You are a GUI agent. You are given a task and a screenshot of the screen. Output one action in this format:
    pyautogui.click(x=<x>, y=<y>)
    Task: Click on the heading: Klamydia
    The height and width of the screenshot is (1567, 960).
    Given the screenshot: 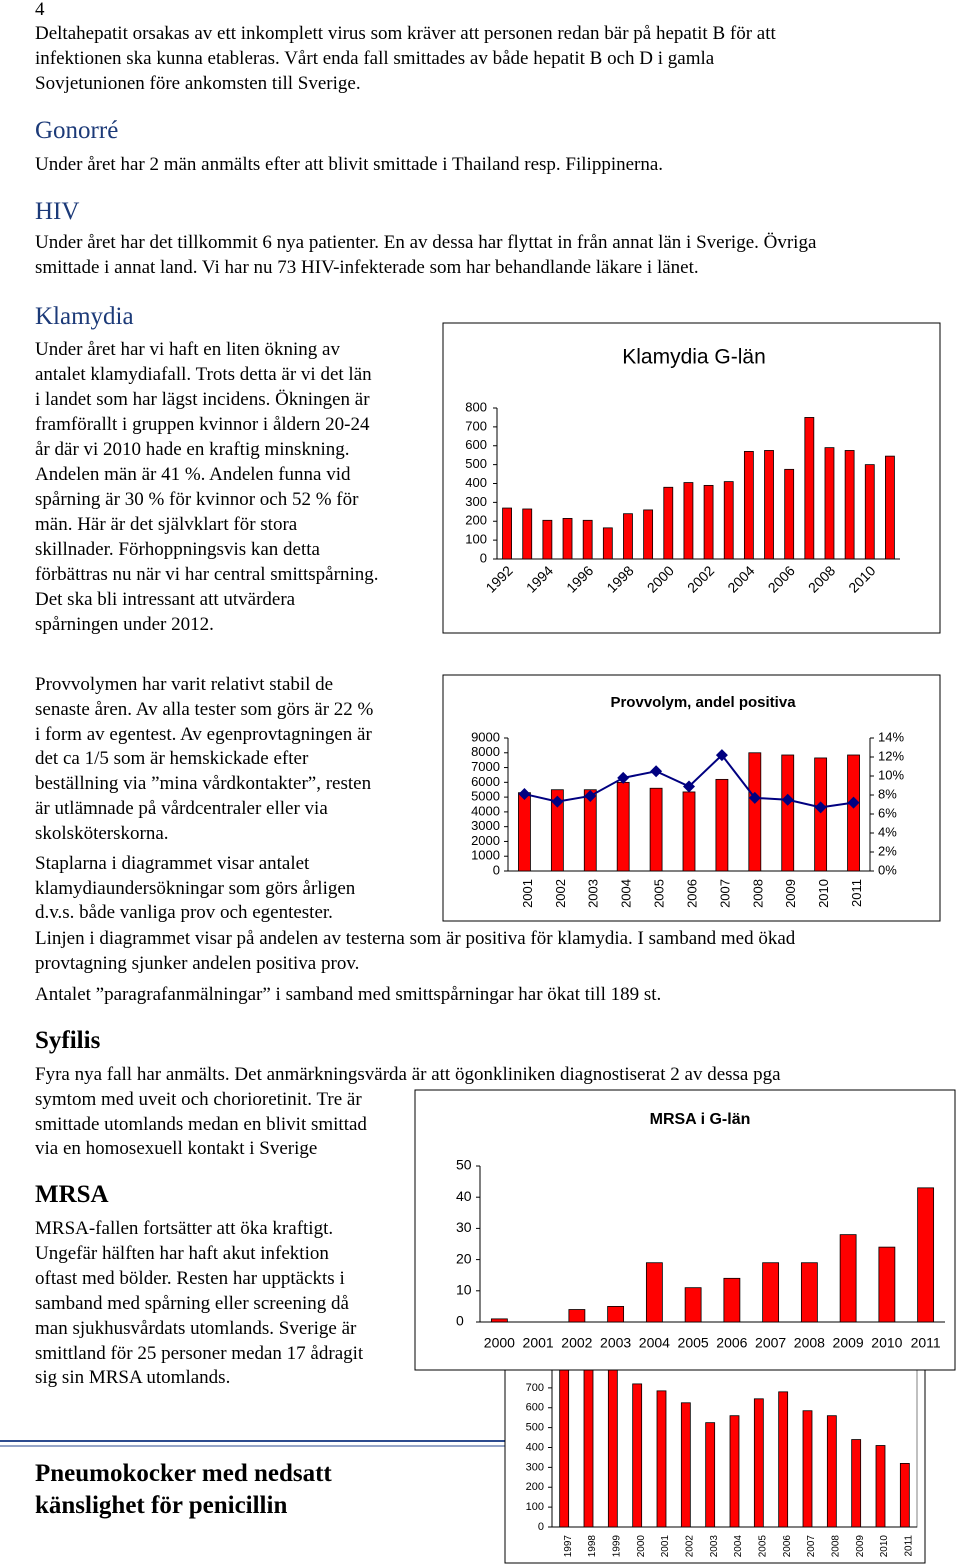 What is the action you would take?
    pyautogui.click(x=84, y=316)
    